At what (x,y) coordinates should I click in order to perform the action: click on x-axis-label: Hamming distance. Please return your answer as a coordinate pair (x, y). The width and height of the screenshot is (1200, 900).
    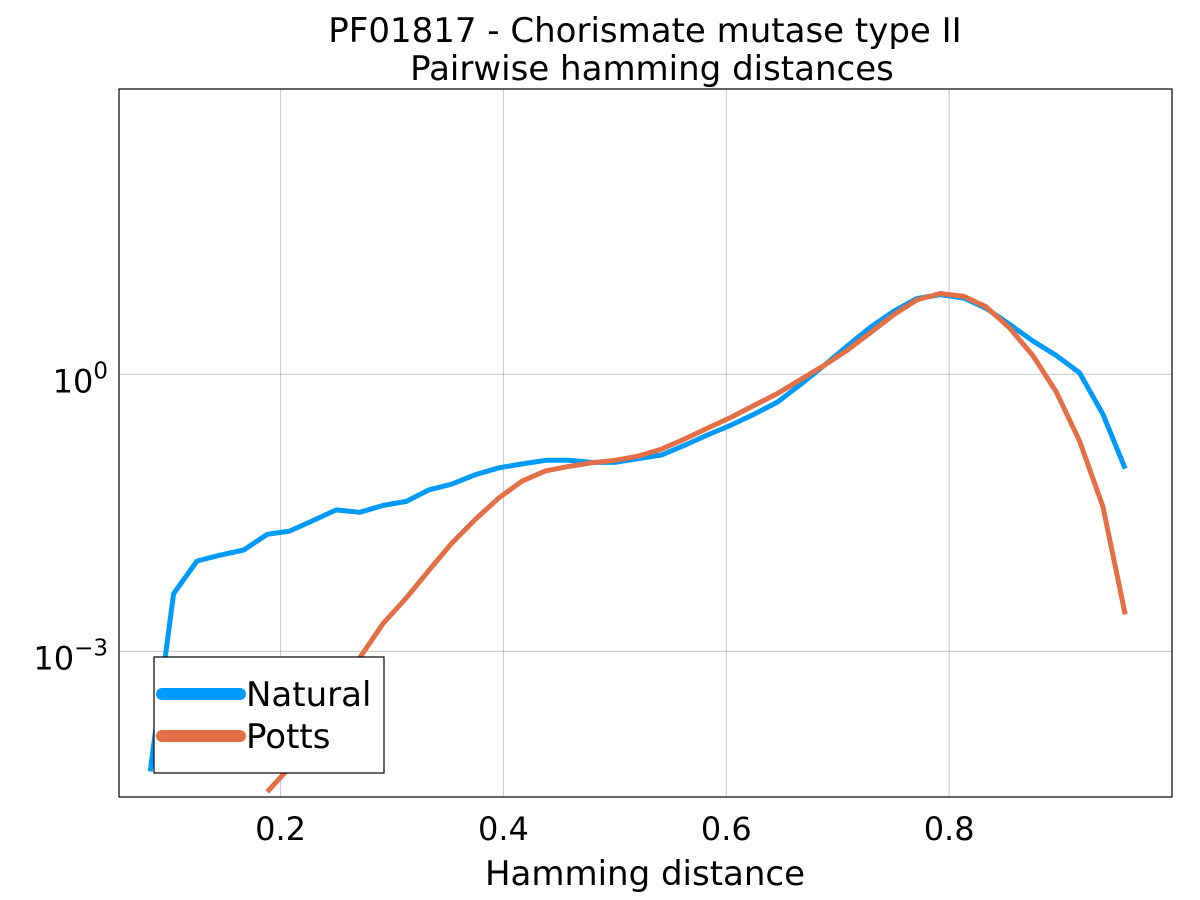
    Looking at the image, I should click on (645, 874).